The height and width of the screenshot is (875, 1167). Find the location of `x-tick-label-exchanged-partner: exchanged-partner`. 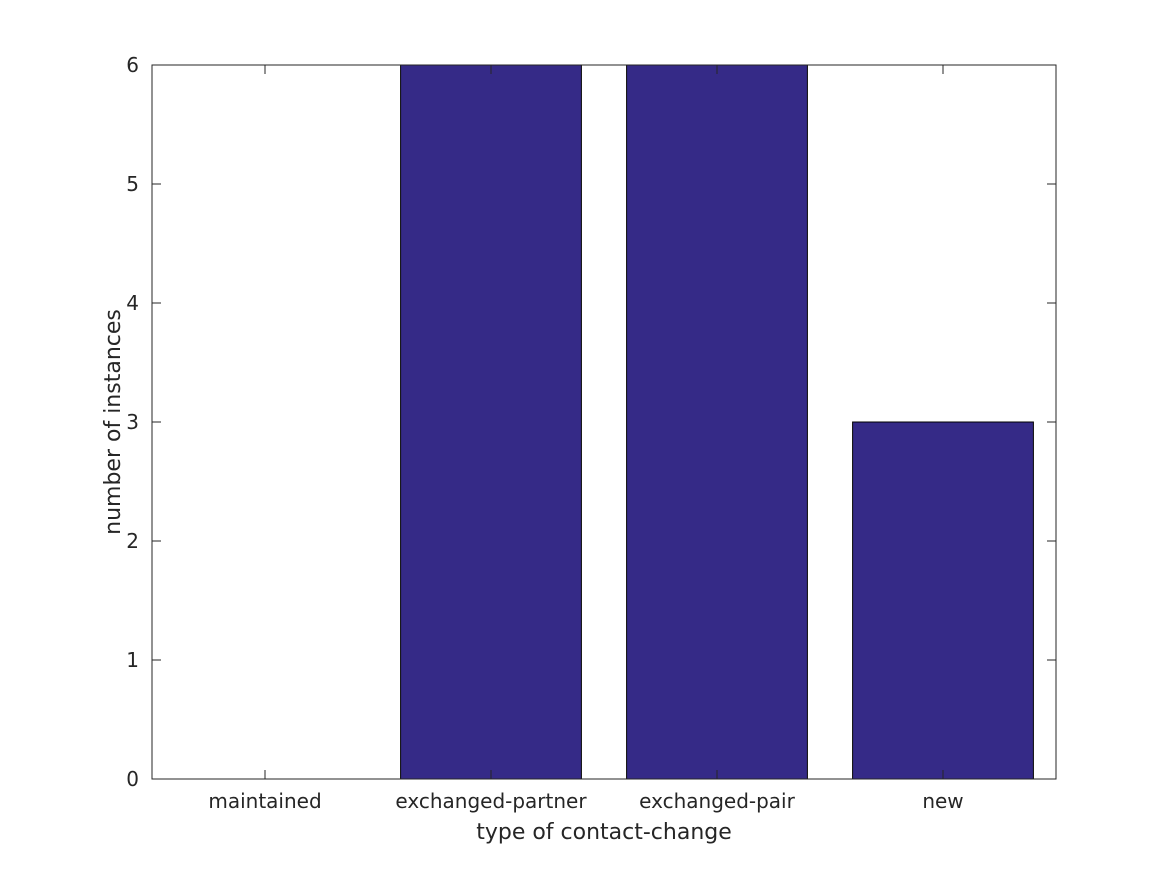

x-tick-label-exchanged-partner: exchanged-partner is located at coordinates (491, 801).